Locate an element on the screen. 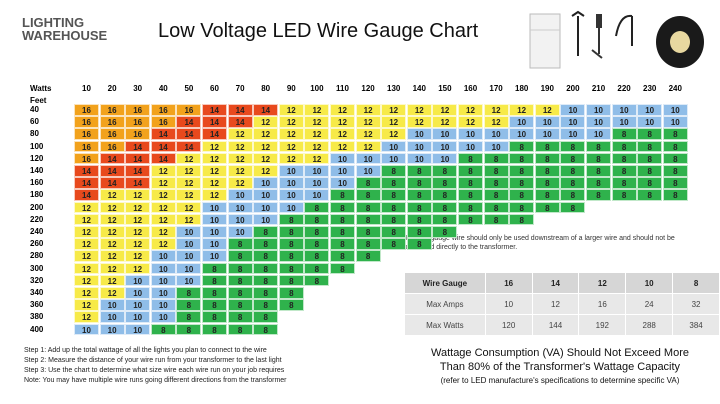  fixture-image is located at coordinates (578, 33).